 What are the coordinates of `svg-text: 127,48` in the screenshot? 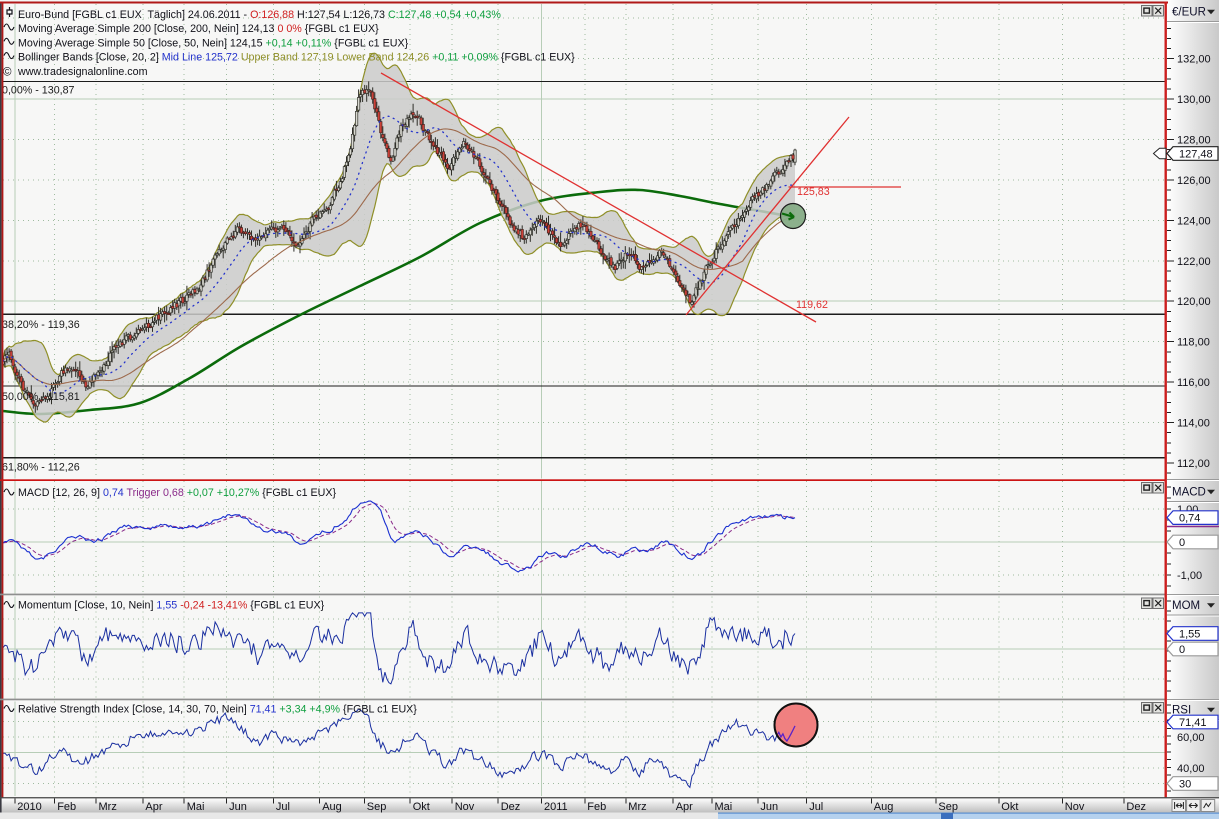 It's located at (1196, 155).